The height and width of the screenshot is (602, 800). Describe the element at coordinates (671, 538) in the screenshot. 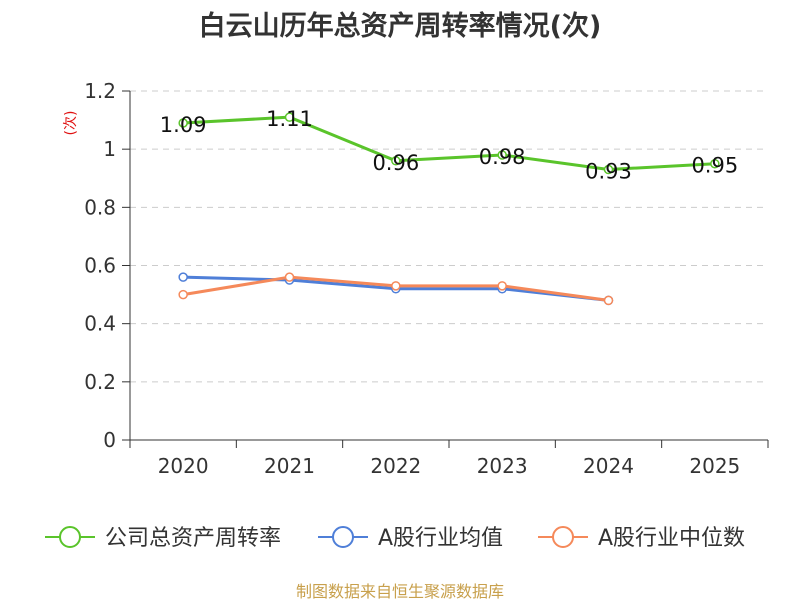

I see `legend-label: A股行业中位数` at that location.